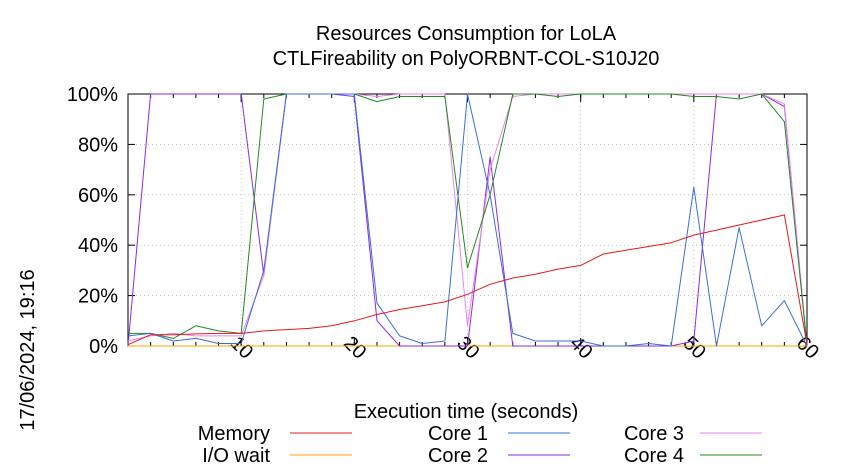 This screenshot has width=850, height=475. Describe the element at coordinates (654, 456) in the screenshot. I see `legend-label-core-4: Core 4` at that location.